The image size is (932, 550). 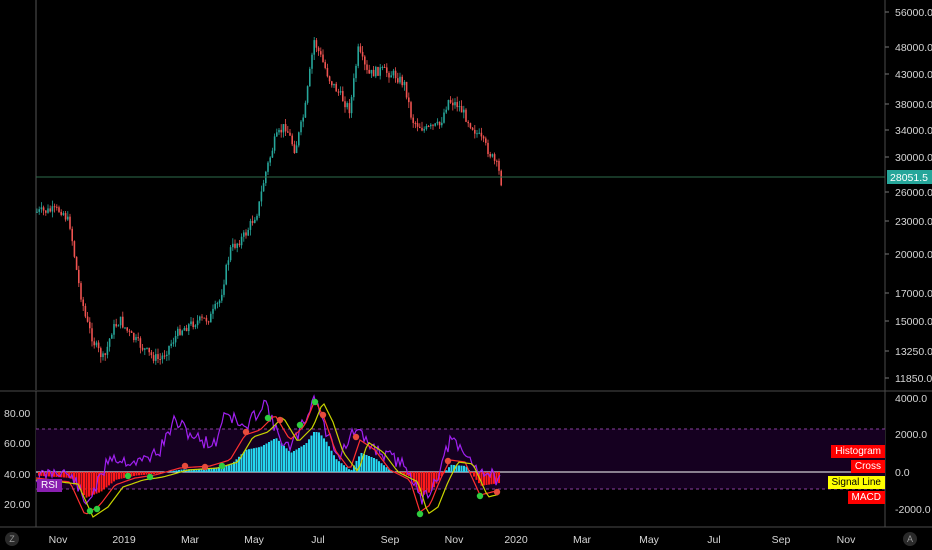 What do you see at coordinates (390, 540) in the screenshot?
I see `time-tick-label: Sep` at bounding box center [390, 540].